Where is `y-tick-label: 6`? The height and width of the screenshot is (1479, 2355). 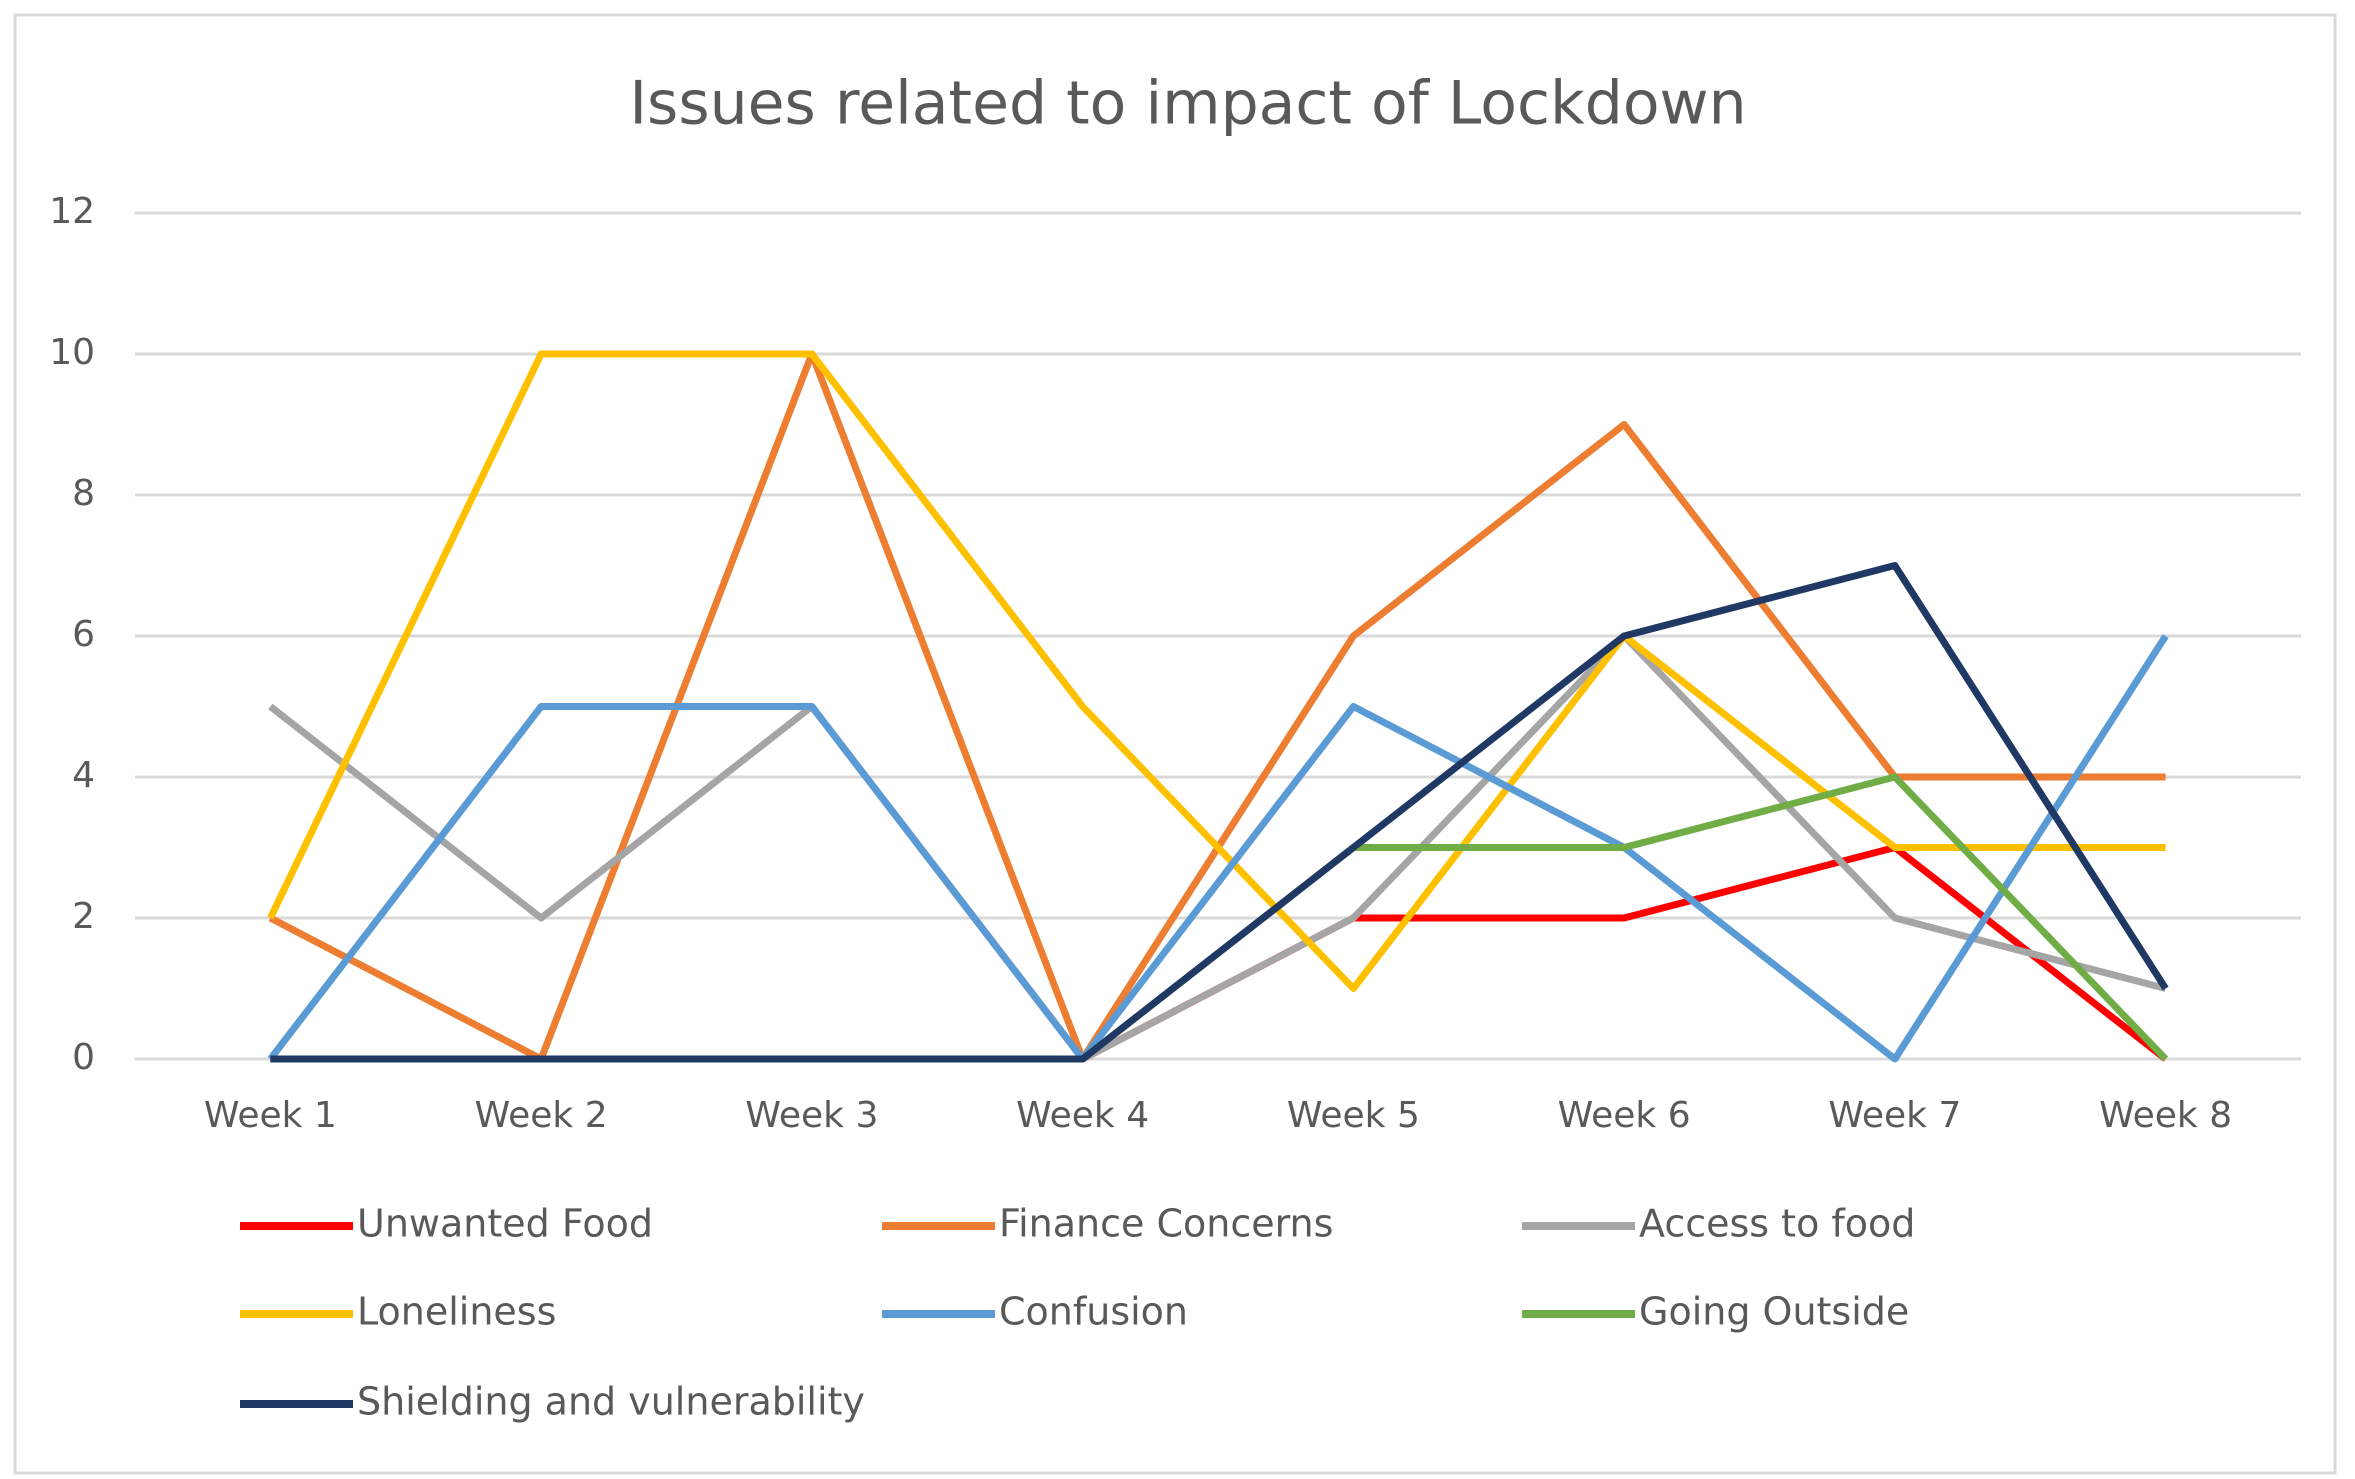 y-tick-label: 6 is located at coordinates (83, 634).